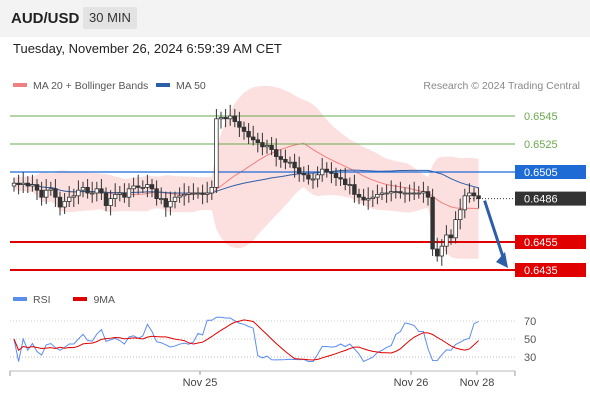 The width and height of the screenshot is (590, 400). I want to click on forecast-arrow, so click(494, 230).